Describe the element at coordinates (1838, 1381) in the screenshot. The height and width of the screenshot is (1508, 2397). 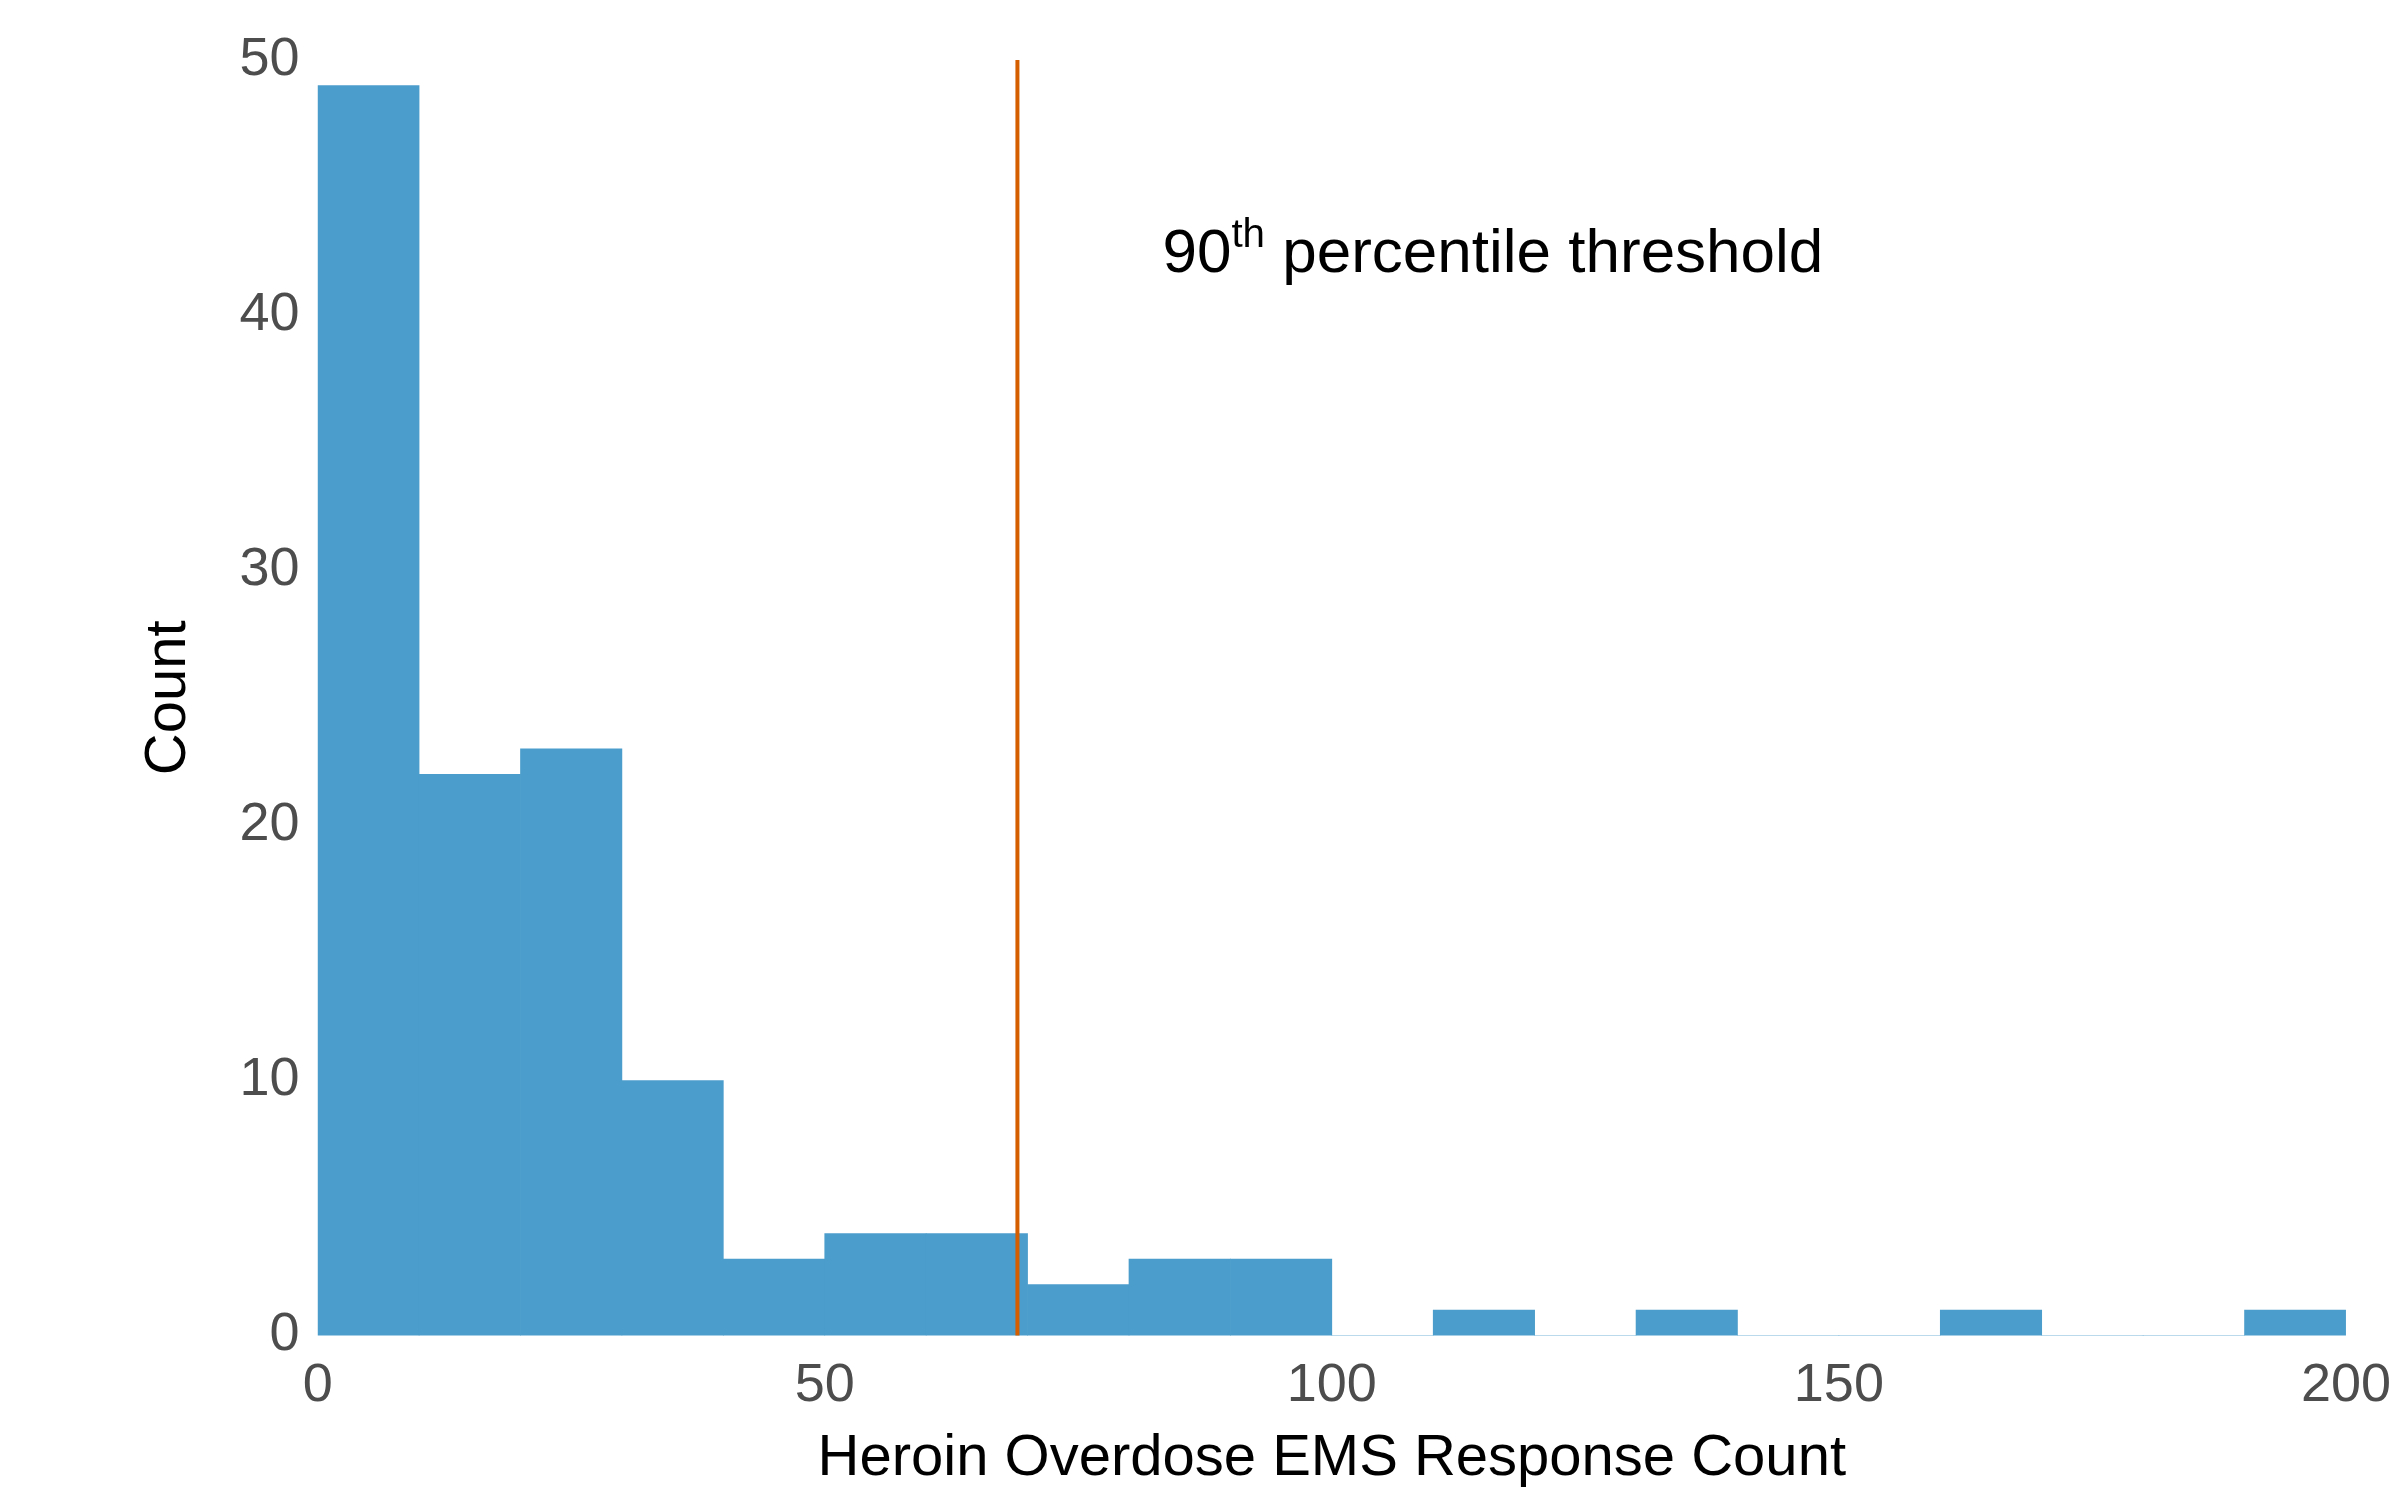
I see `x-tick-label: 150` at that location.